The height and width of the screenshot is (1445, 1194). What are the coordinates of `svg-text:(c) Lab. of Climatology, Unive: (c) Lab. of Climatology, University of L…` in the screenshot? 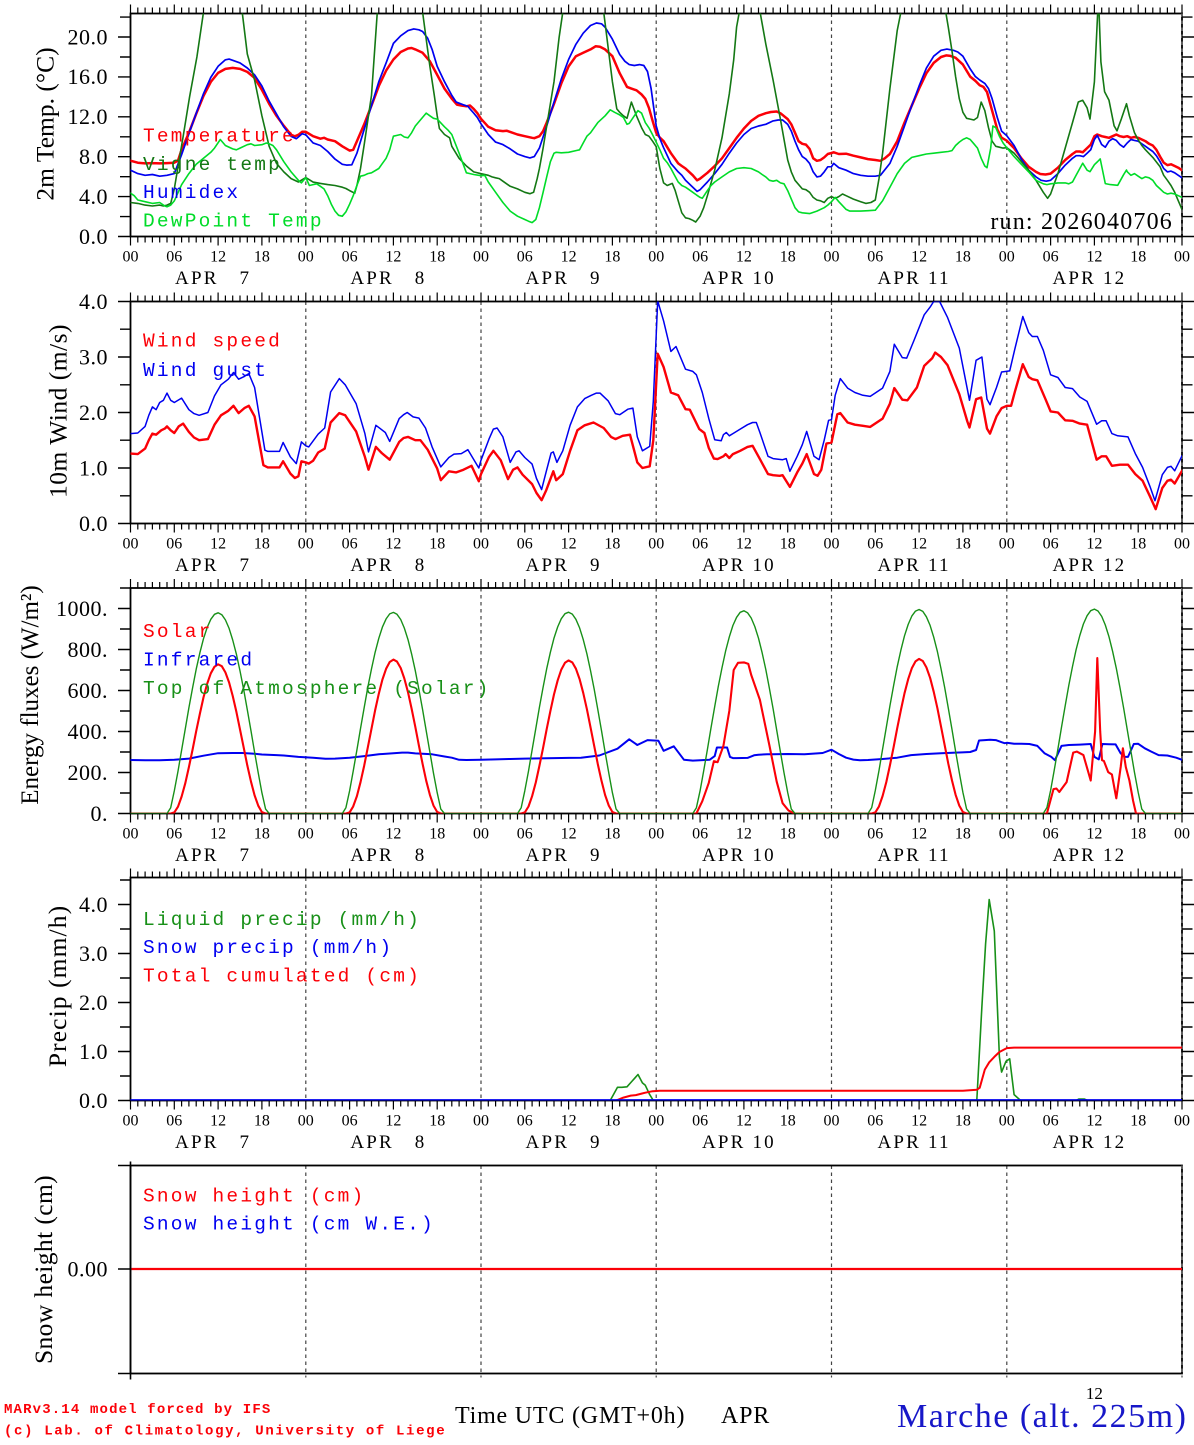 It's located at (225, 1432).